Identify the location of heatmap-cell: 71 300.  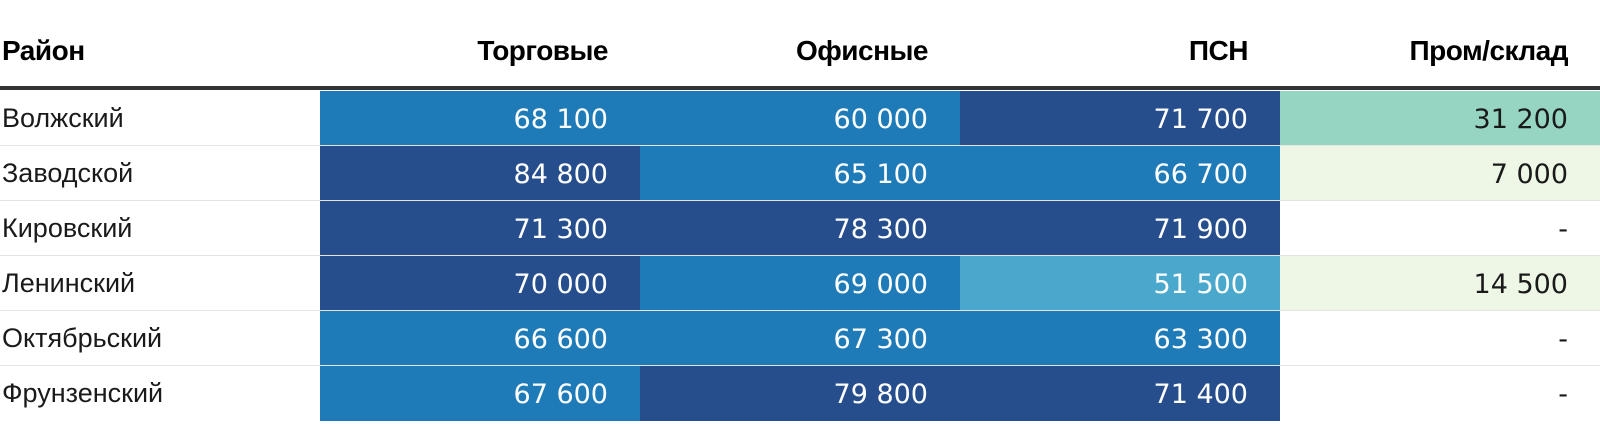
(480, 228).